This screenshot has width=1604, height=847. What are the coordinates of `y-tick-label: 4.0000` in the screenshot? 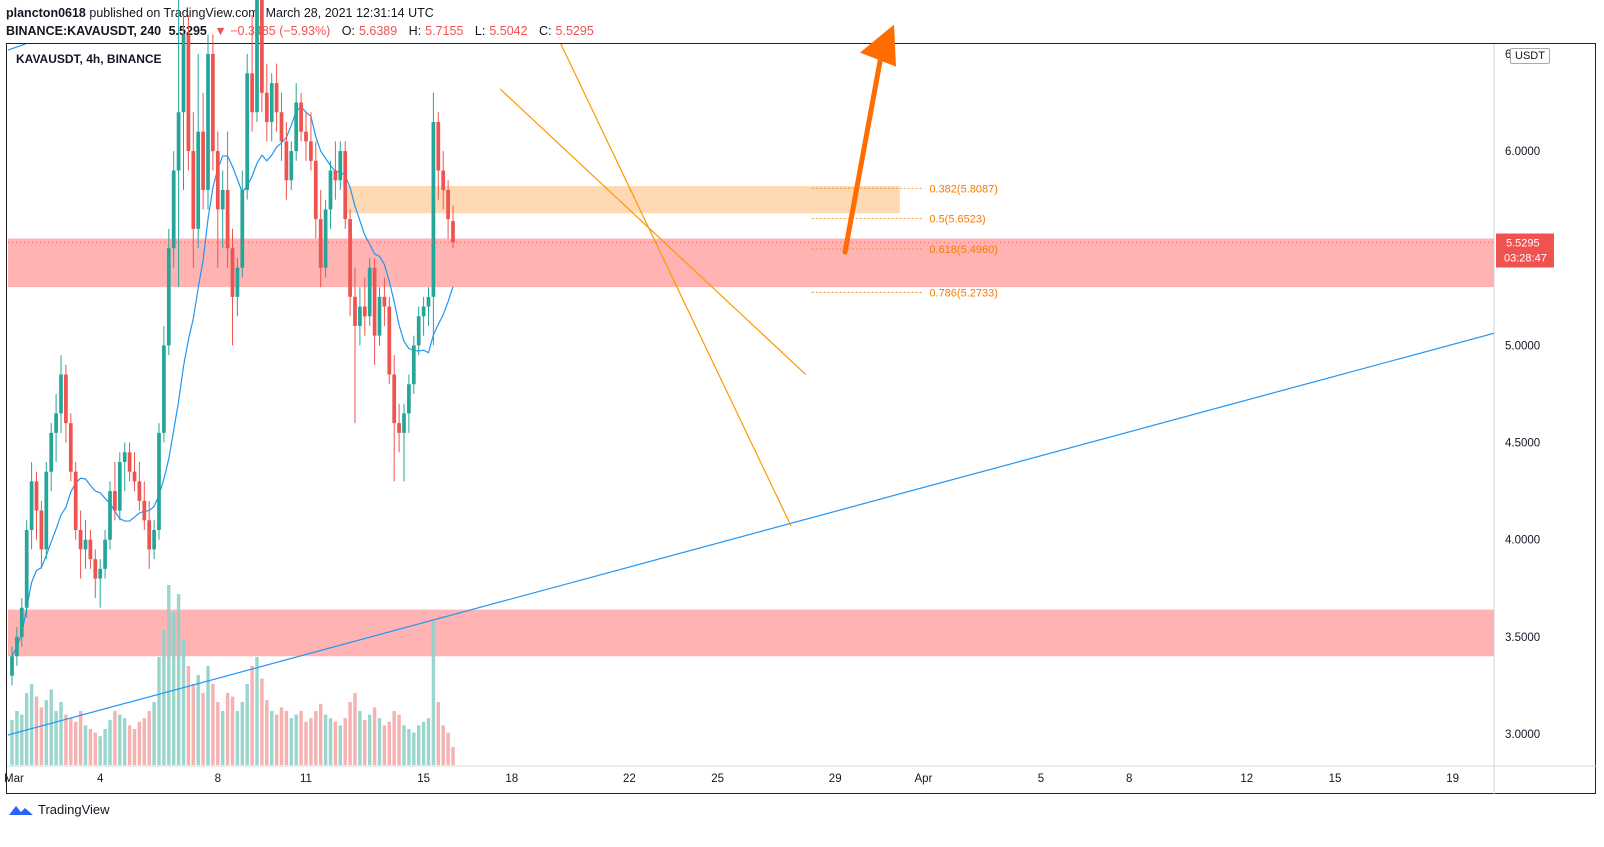 It's located at (1522, 541).